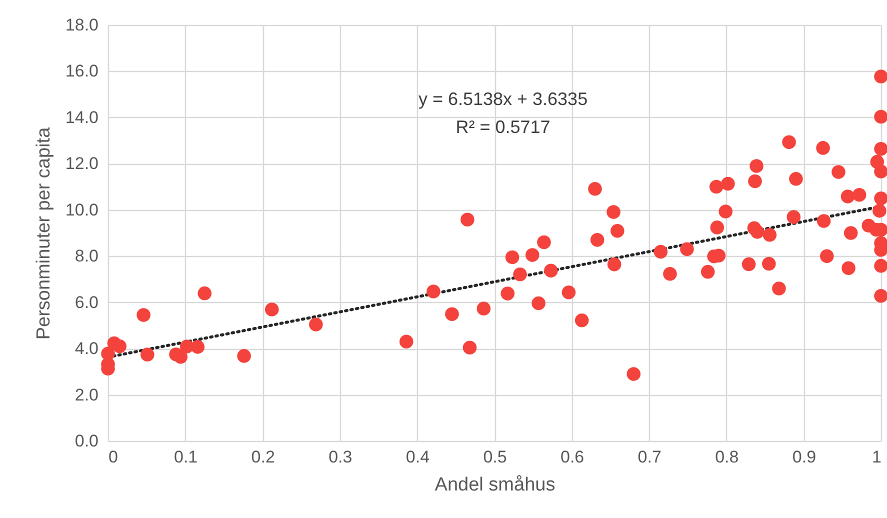 The width and height of the screenshot is (887, 518). What do you see at coordinates (81, 71) in the screenshot?
I see `y-tick-label: 16.0` at bounding box center [81, 71].